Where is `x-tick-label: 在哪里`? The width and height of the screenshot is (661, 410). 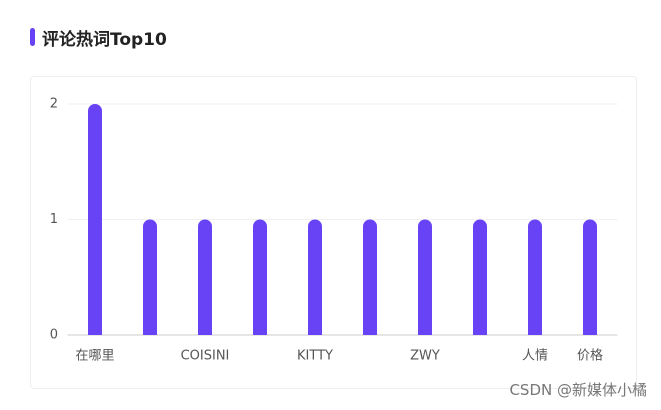
x-tick-label: 在哪里 is located at coordinates (94, 356).